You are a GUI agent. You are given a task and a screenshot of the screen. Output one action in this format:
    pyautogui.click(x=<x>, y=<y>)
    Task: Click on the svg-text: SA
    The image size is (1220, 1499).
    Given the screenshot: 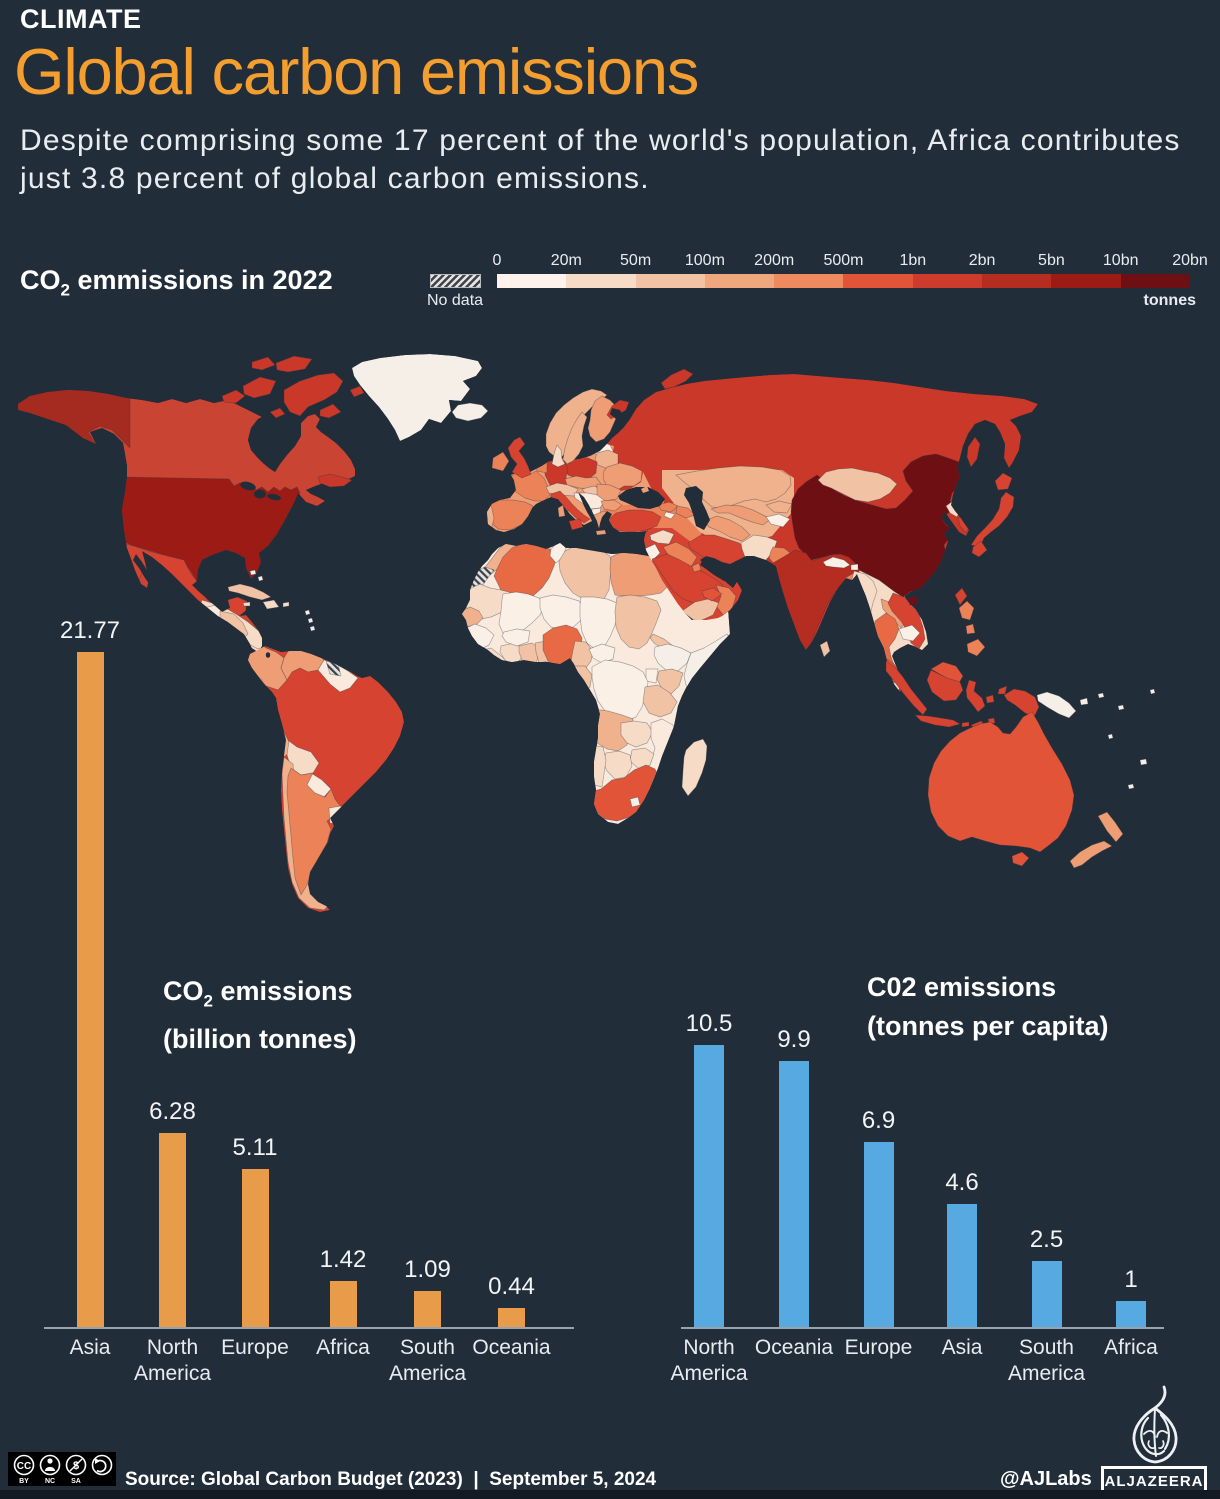 What is the action you would take?
    pyautogui.click(x=76, y=1481)
    